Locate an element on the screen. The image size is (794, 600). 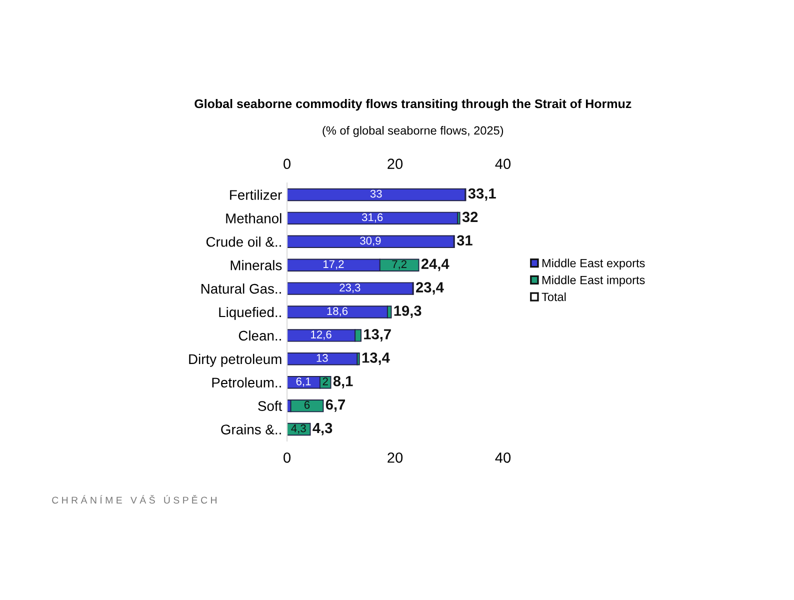
x-tick-label: 20 is located at coordinates (395, 457).